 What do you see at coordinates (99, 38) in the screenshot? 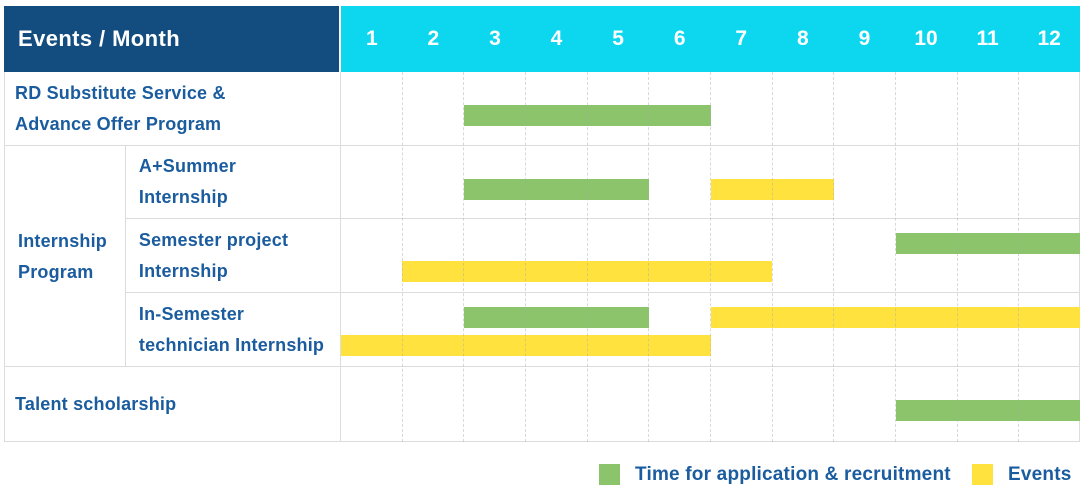
I see `header-corner-label: Events / Month` at bounding box center [99, 38].